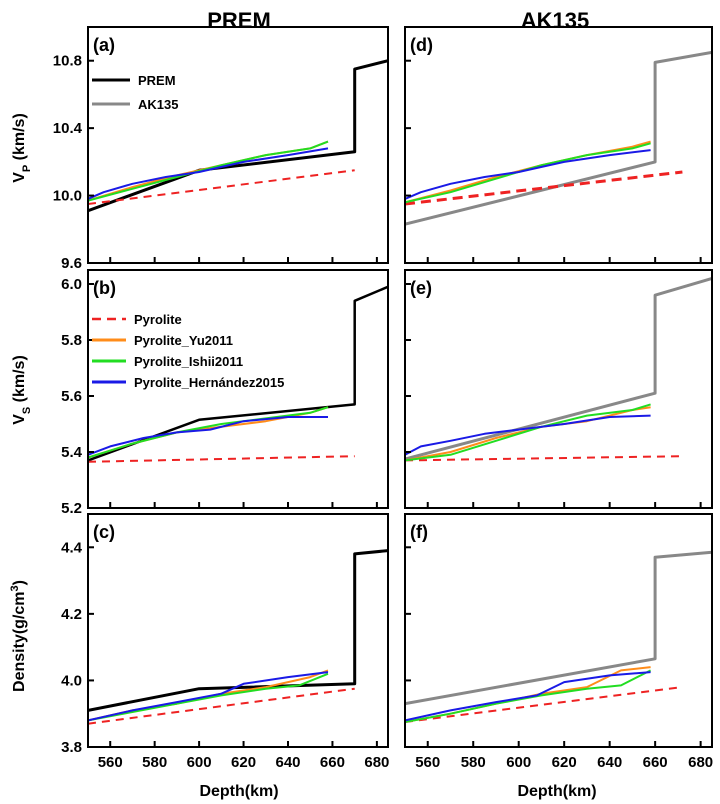 The image size is (720, 804). Describe the element at coordinates (71, 747) in the screenshot. I see `y-tick-label: 3.8` at that location.